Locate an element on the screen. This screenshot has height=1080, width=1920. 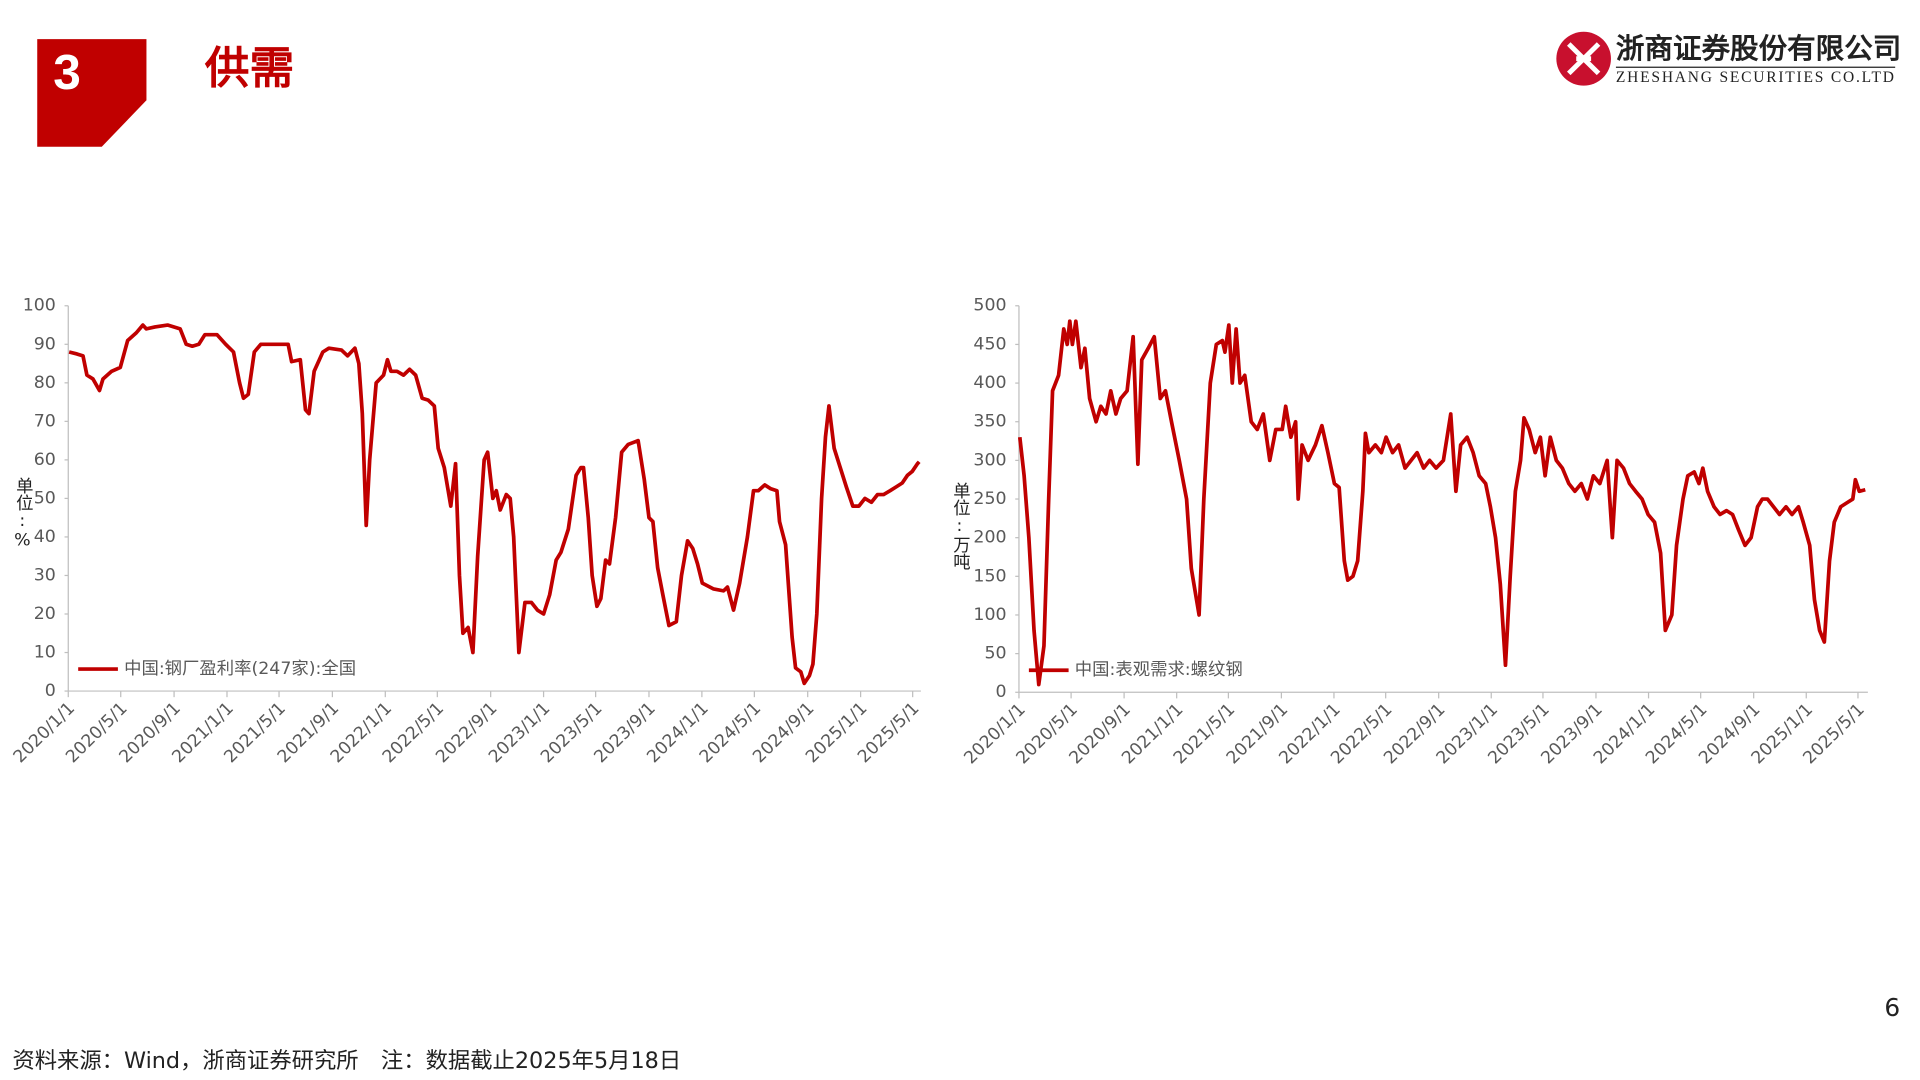
y-axis-label: 单位:万吨 is located at coordinates (959, 526).